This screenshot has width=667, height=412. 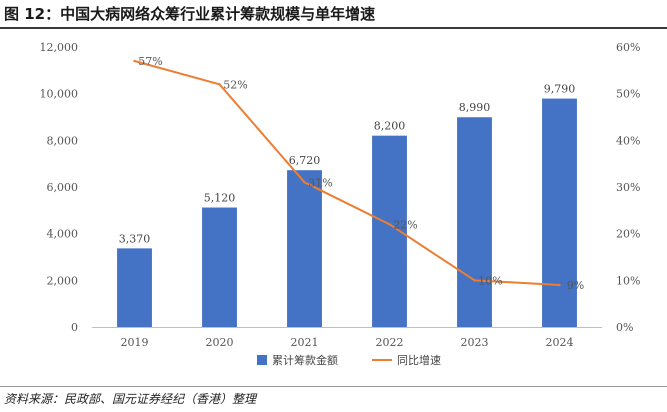 I want to click on y-left-tick-label: 12,000, so click(x=59, y=47).